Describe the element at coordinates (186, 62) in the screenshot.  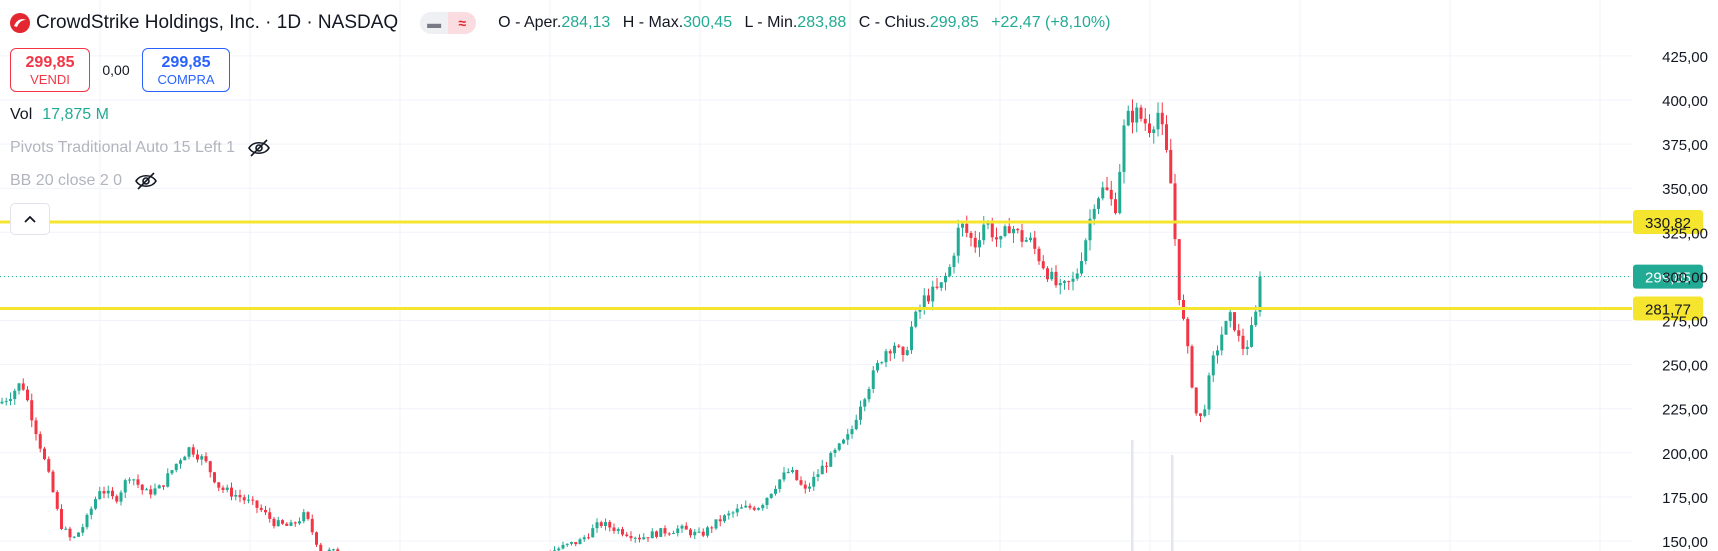
I see `buy-price: 299,85` at that location.